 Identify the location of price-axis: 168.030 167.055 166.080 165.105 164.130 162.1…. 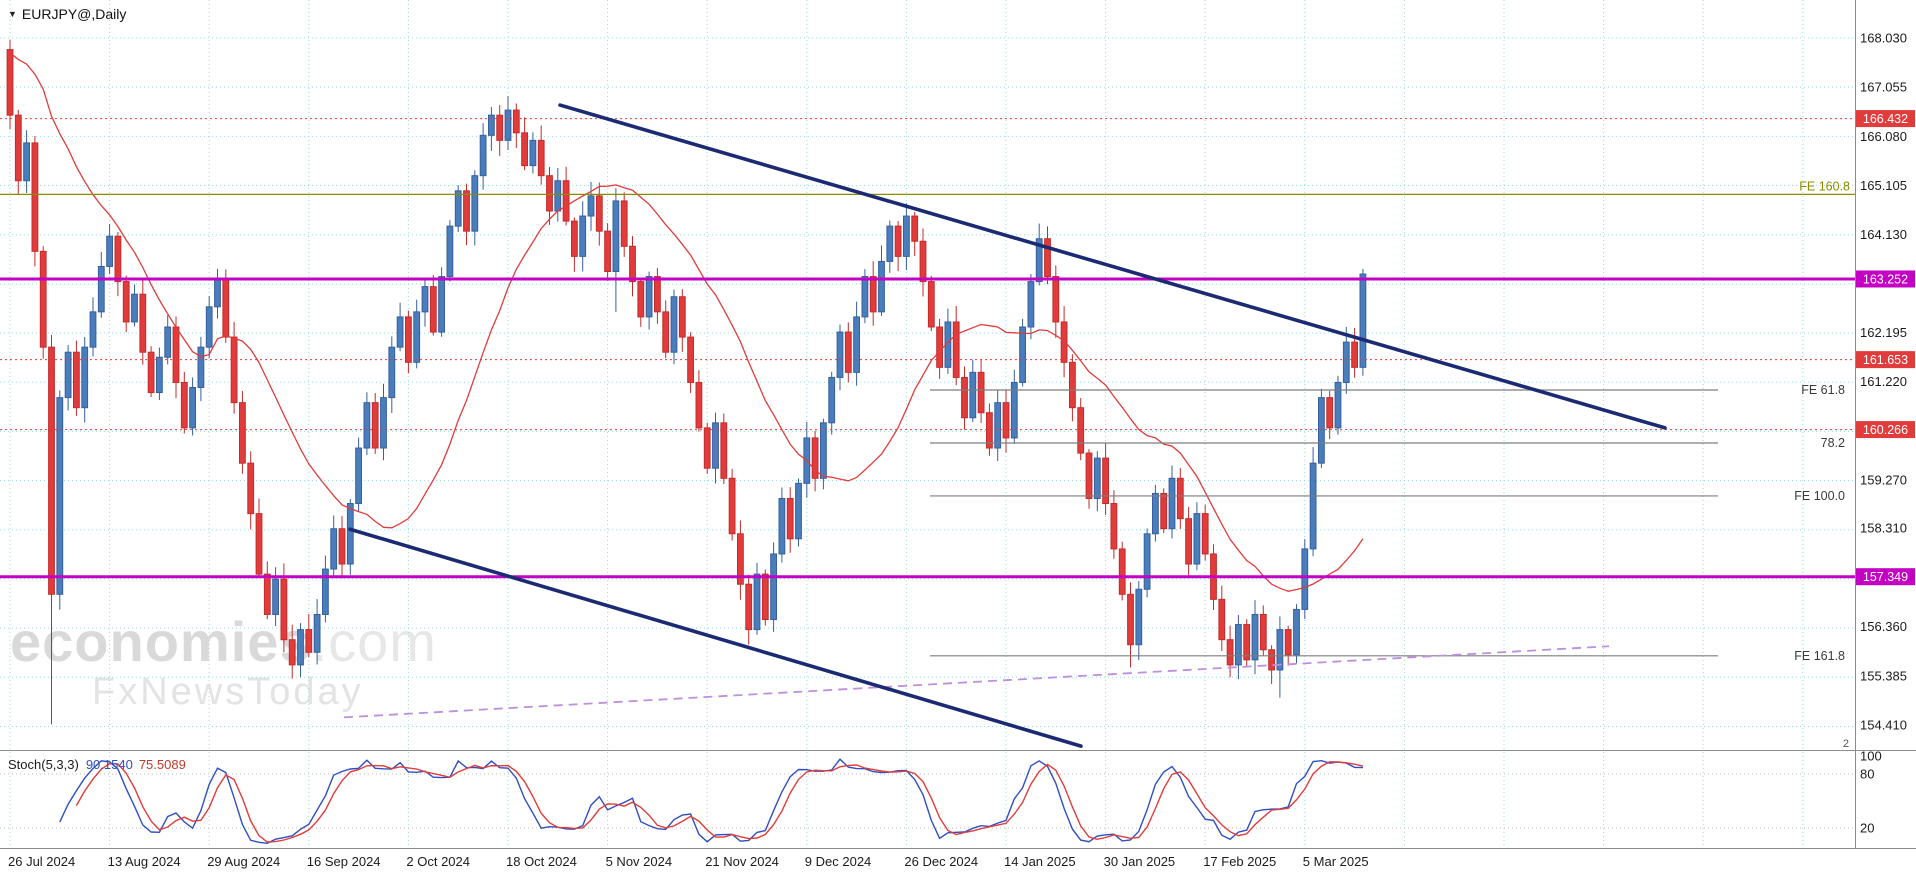
(1885, 433).